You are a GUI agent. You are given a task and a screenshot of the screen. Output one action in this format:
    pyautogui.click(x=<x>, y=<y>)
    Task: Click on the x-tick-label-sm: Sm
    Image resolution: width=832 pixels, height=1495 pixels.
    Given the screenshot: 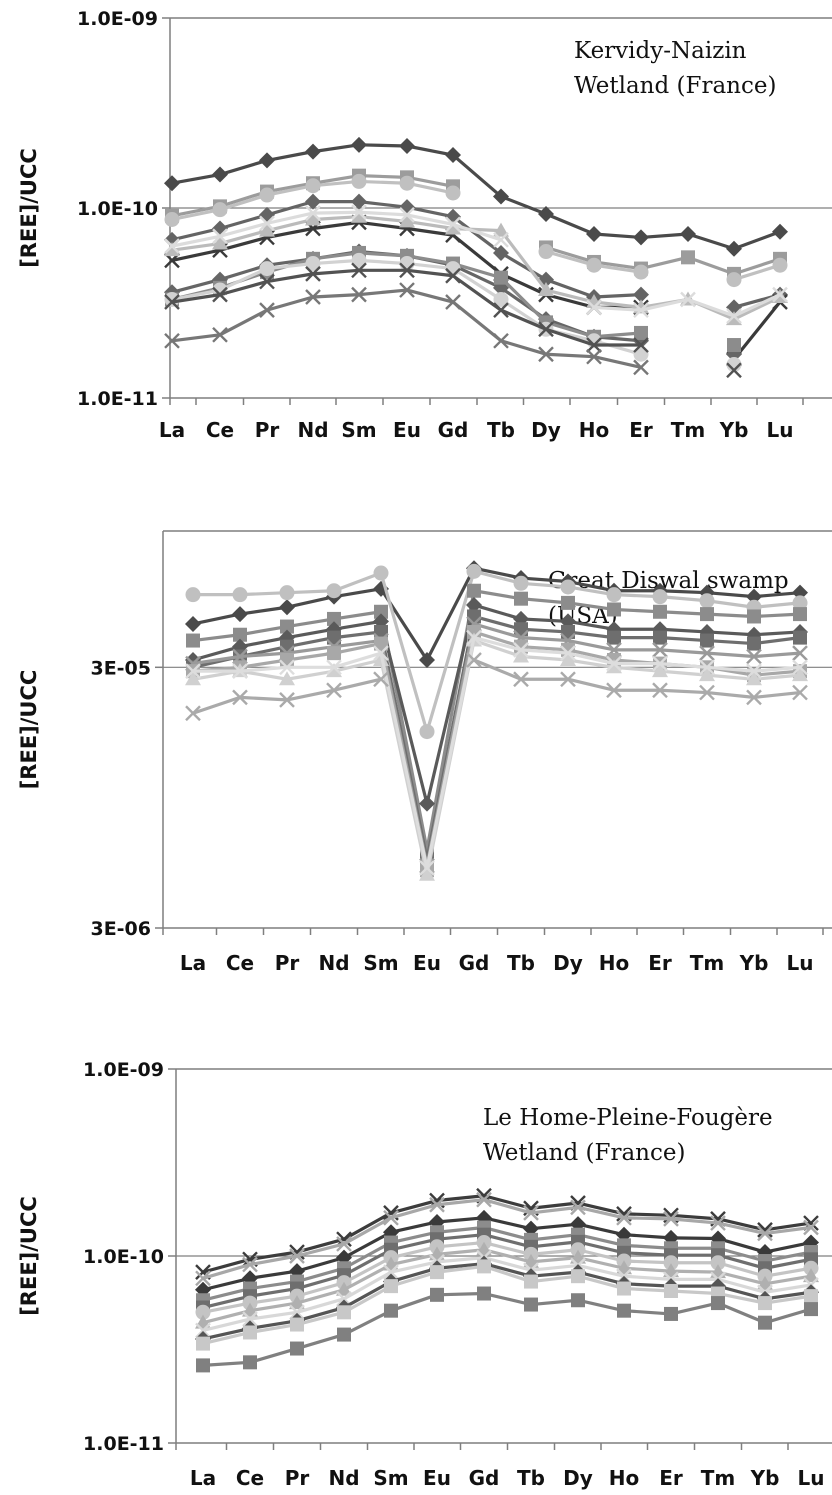 What is the action you would take?
    pyautogui.click(x=380, y=963)
    